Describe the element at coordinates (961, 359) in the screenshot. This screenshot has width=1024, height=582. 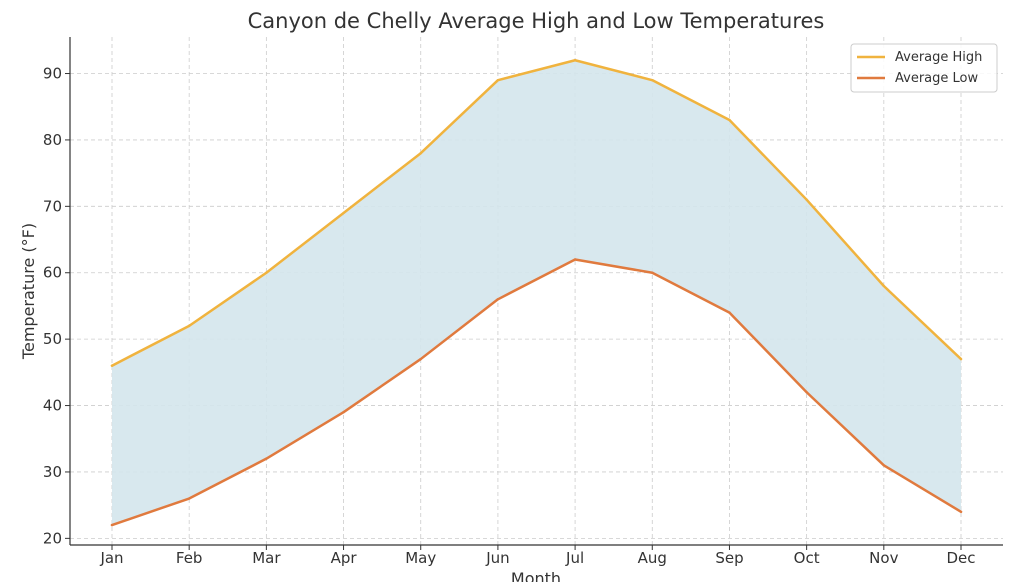
I see `data-point-average-high-dec` at that location.